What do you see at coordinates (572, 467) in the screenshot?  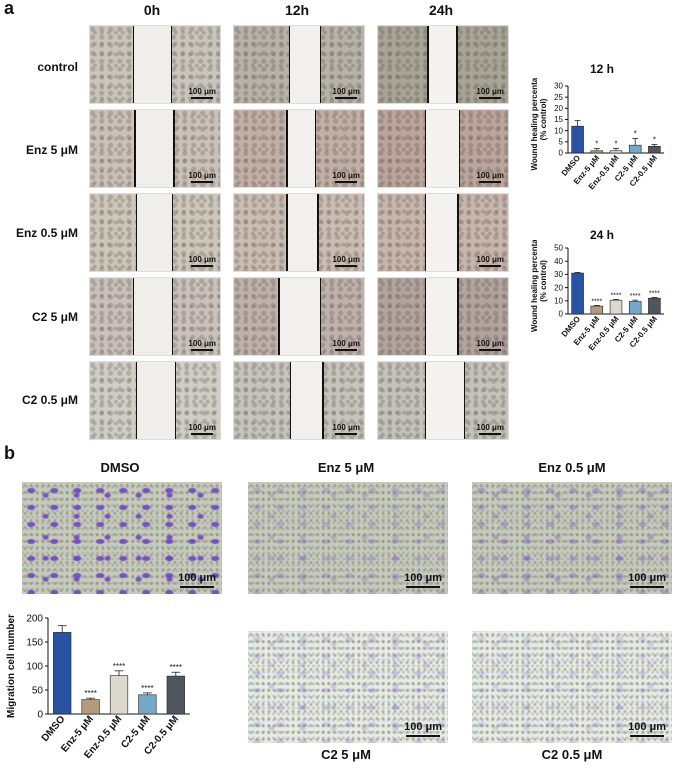 I see `mig-title-enz-05: Enz 0.5 μM` at bounding box center [572, 467].